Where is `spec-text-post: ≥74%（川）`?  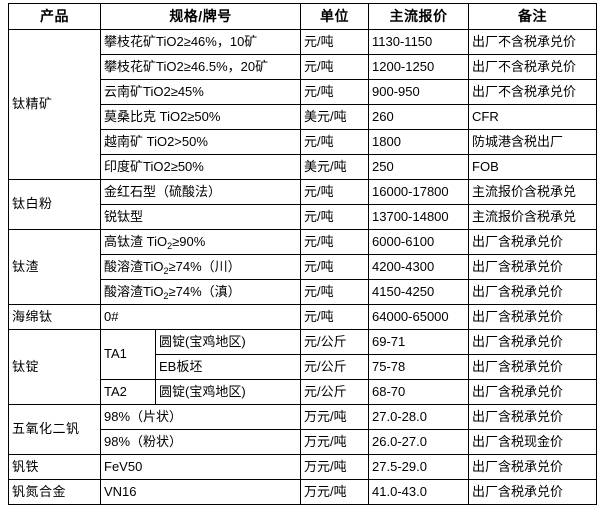
spec-text-post: ≥74%（川） is located at coordinates (204, 266).